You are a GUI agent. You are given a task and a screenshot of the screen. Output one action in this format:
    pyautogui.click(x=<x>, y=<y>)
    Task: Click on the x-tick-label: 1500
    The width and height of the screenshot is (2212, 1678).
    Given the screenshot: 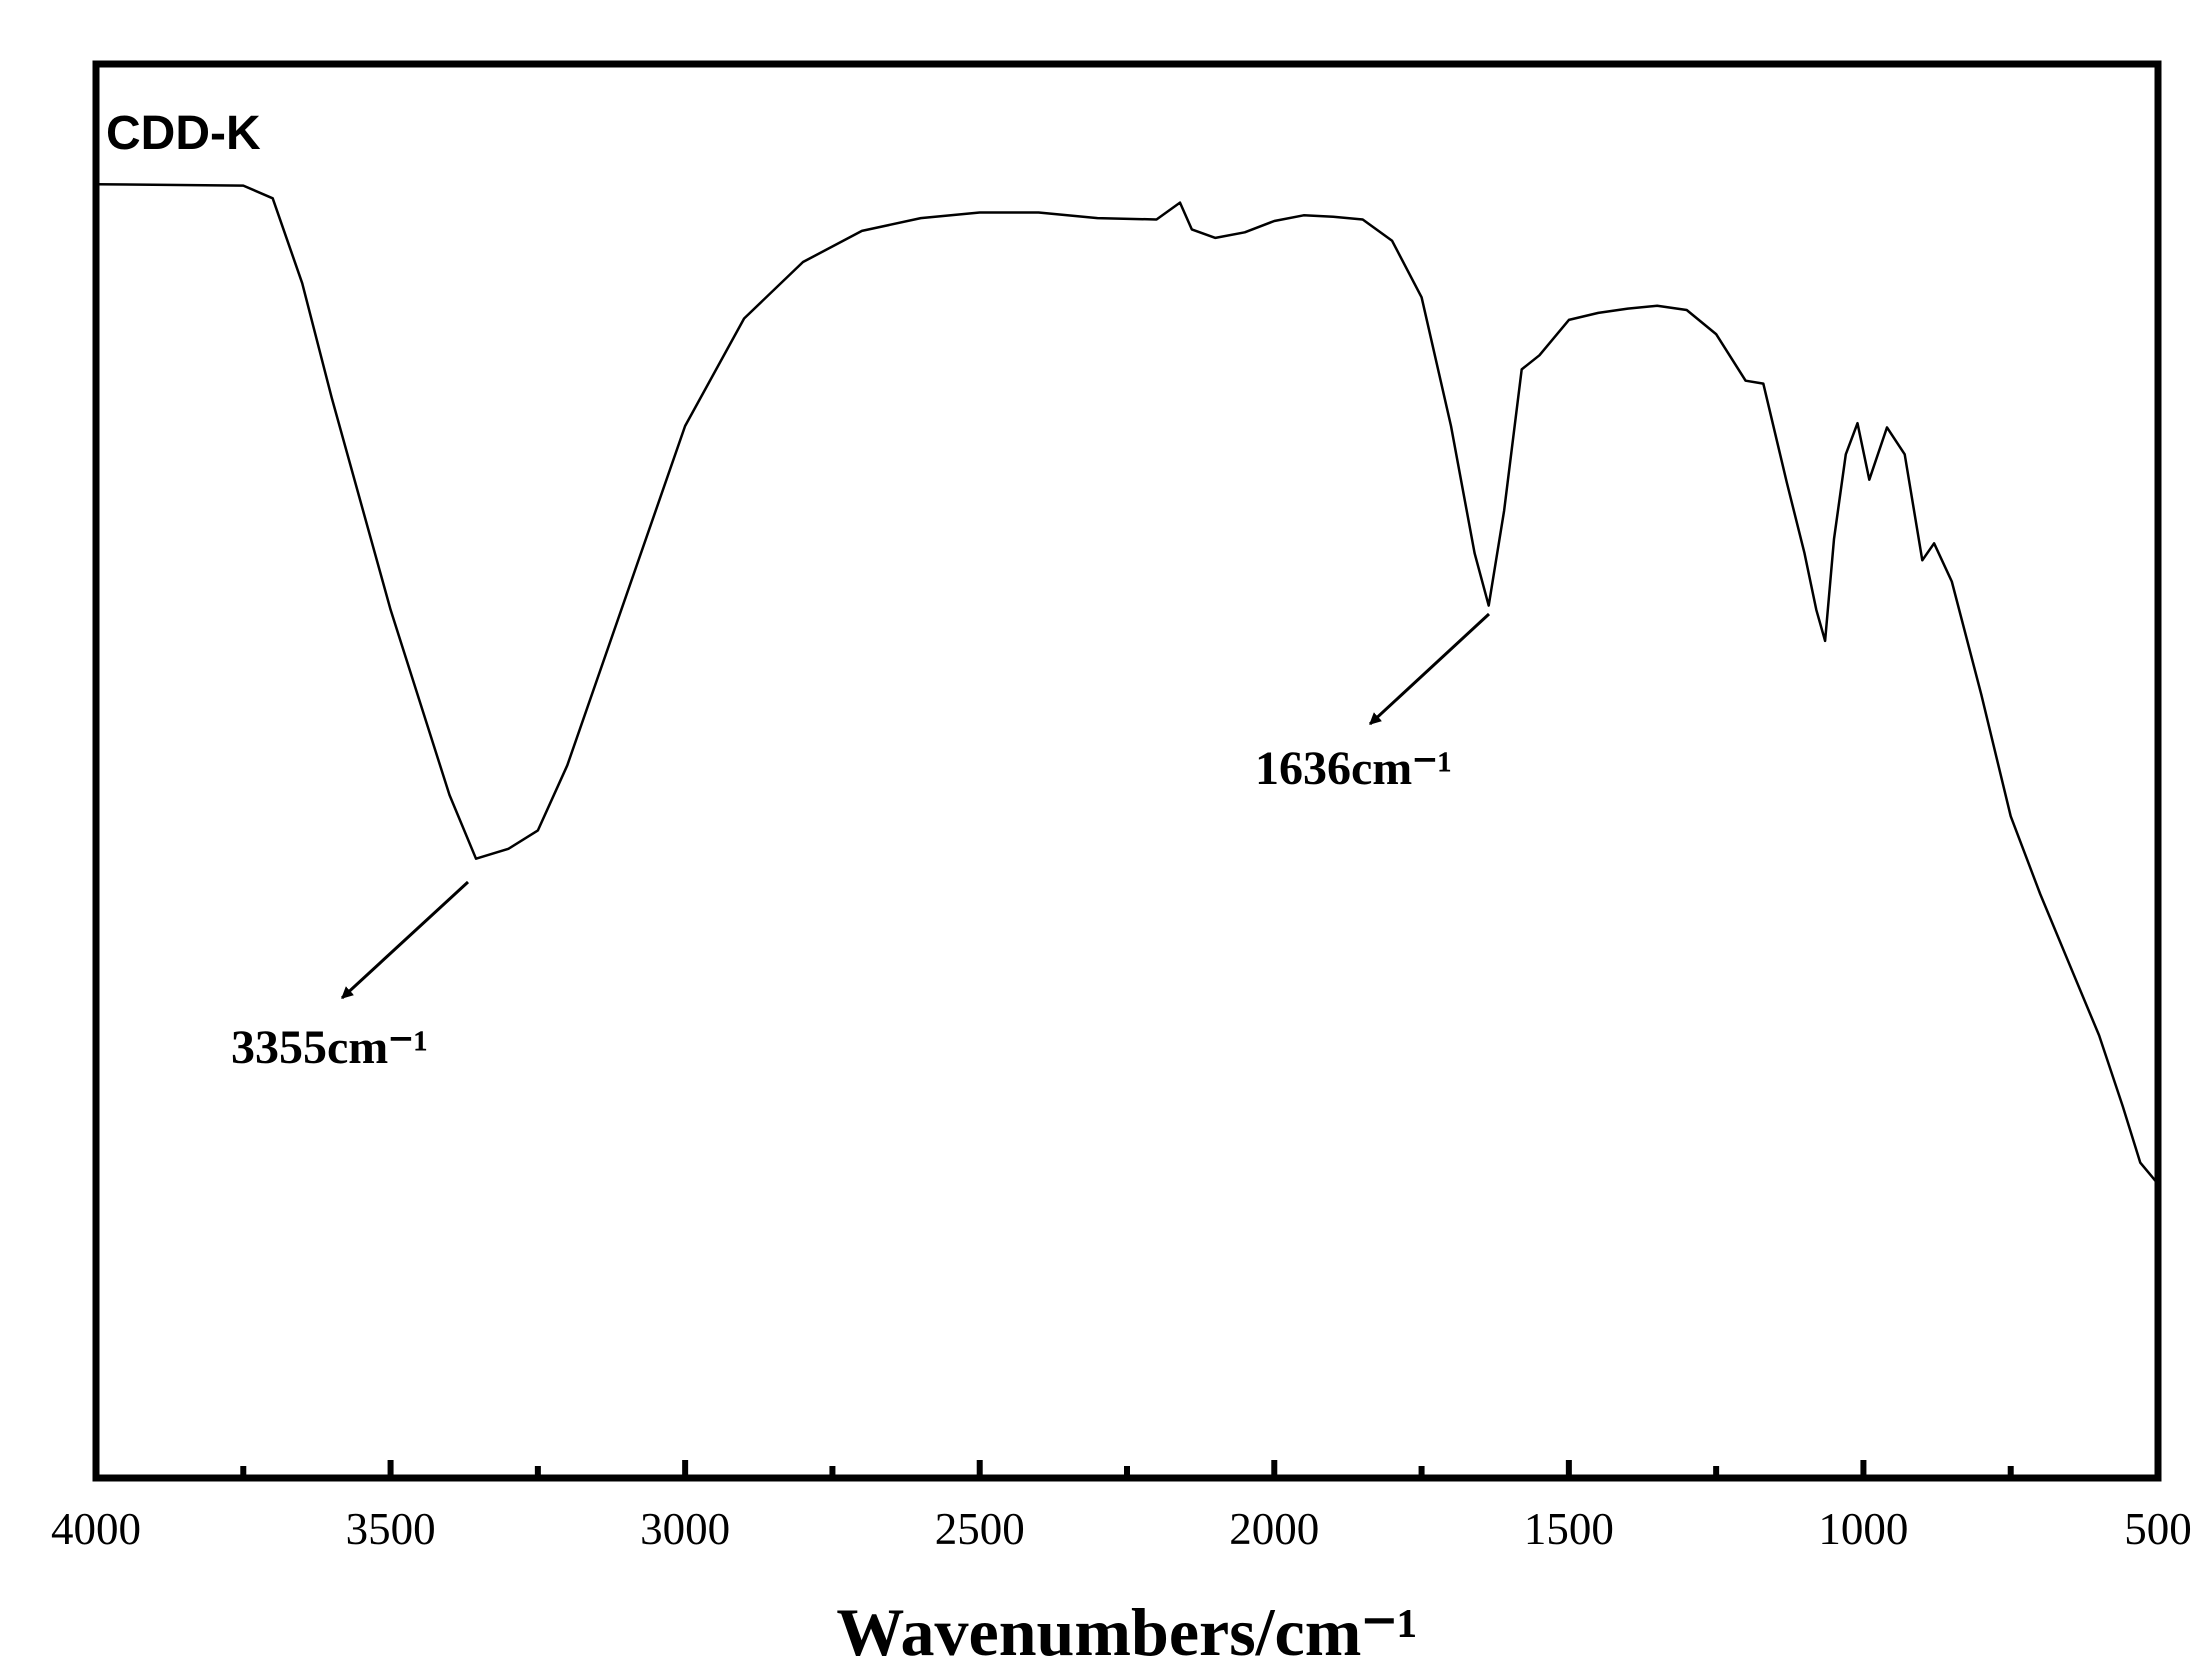 What is the action you would take?
    pyautogui.click(x=1569, y=1529)
    